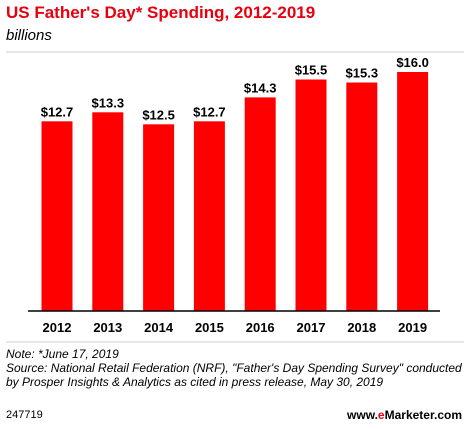 Image resolution: width=470 pixels, height=429 pixels. I want to click on bar-2016, so click(260, 204).